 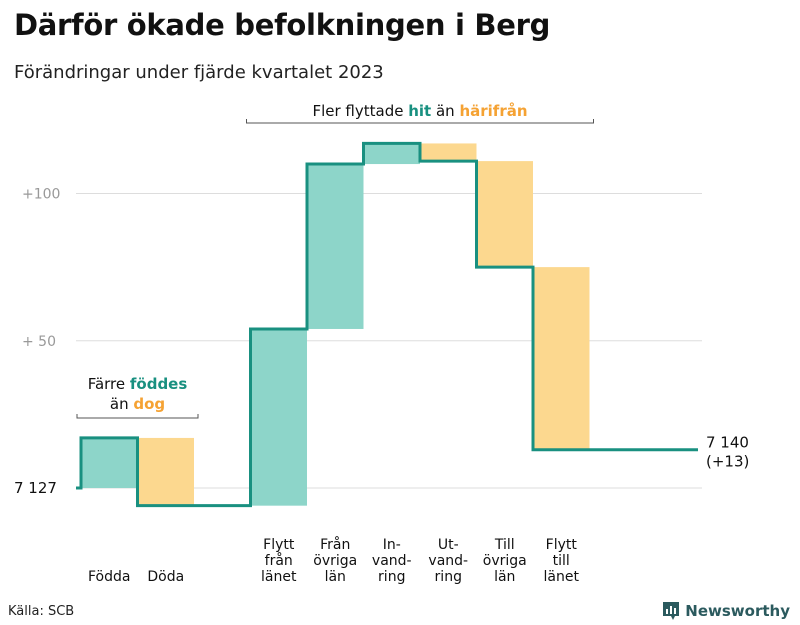 What do you see at coordinates (392, 545) in the screenshot?
I see `category-label: In-` at bounding box center [392, 545].